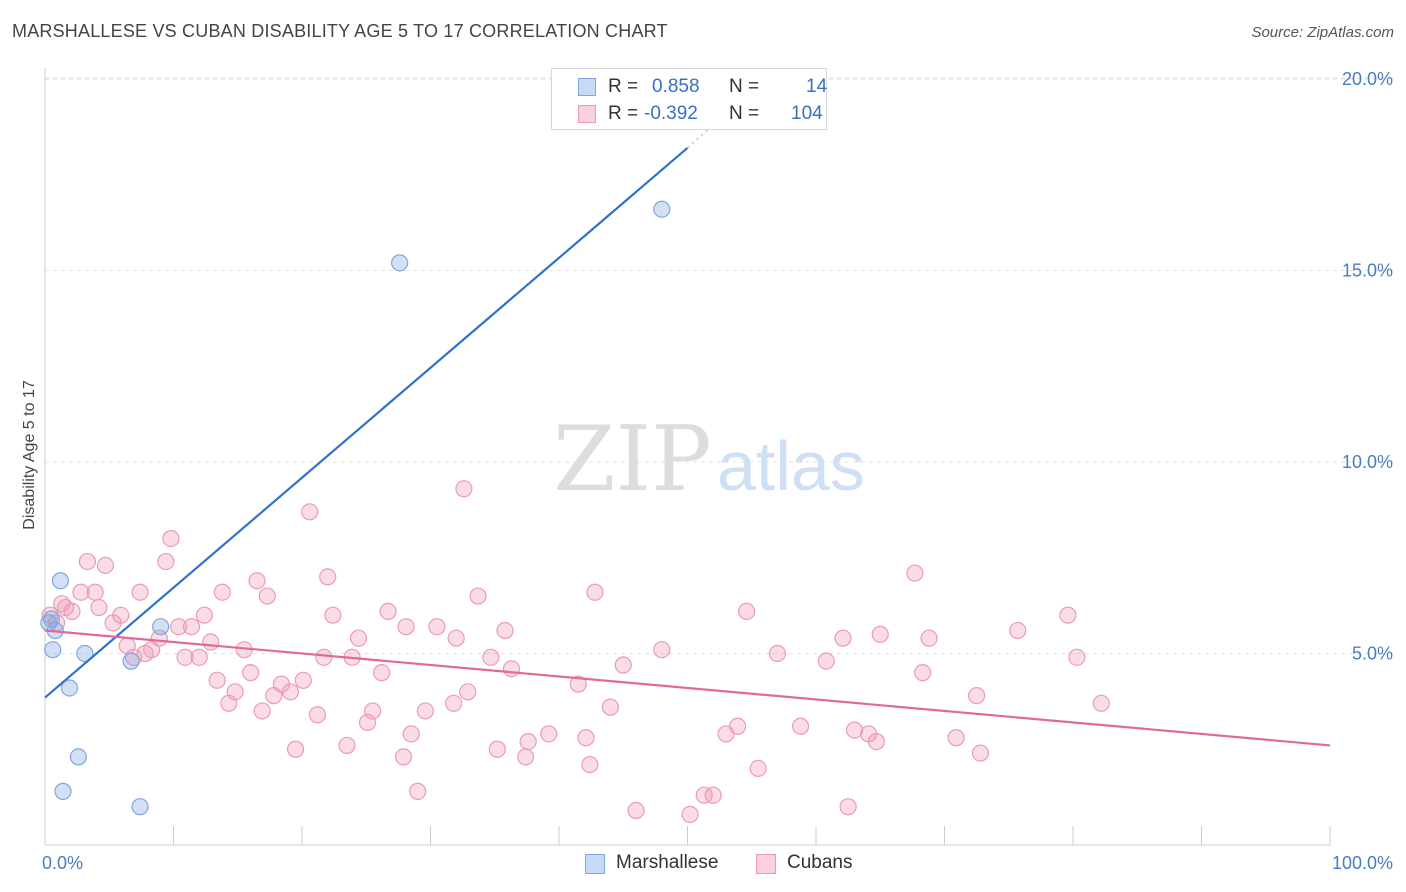 The width and height of the screenshot is (1406, 892). Describe the element at coordinates (717, 863) in the screenshot. I see `x-tick-labels: 0.0% 100.0%` at that location.